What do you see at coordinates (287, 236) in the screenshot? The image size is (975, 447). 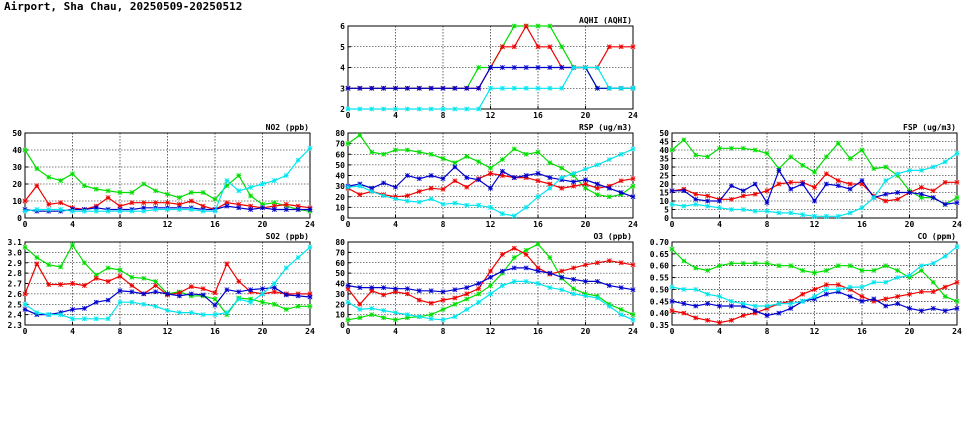 I see `chart-title: SO2 (ppb)` at bounding box center [287, 236].